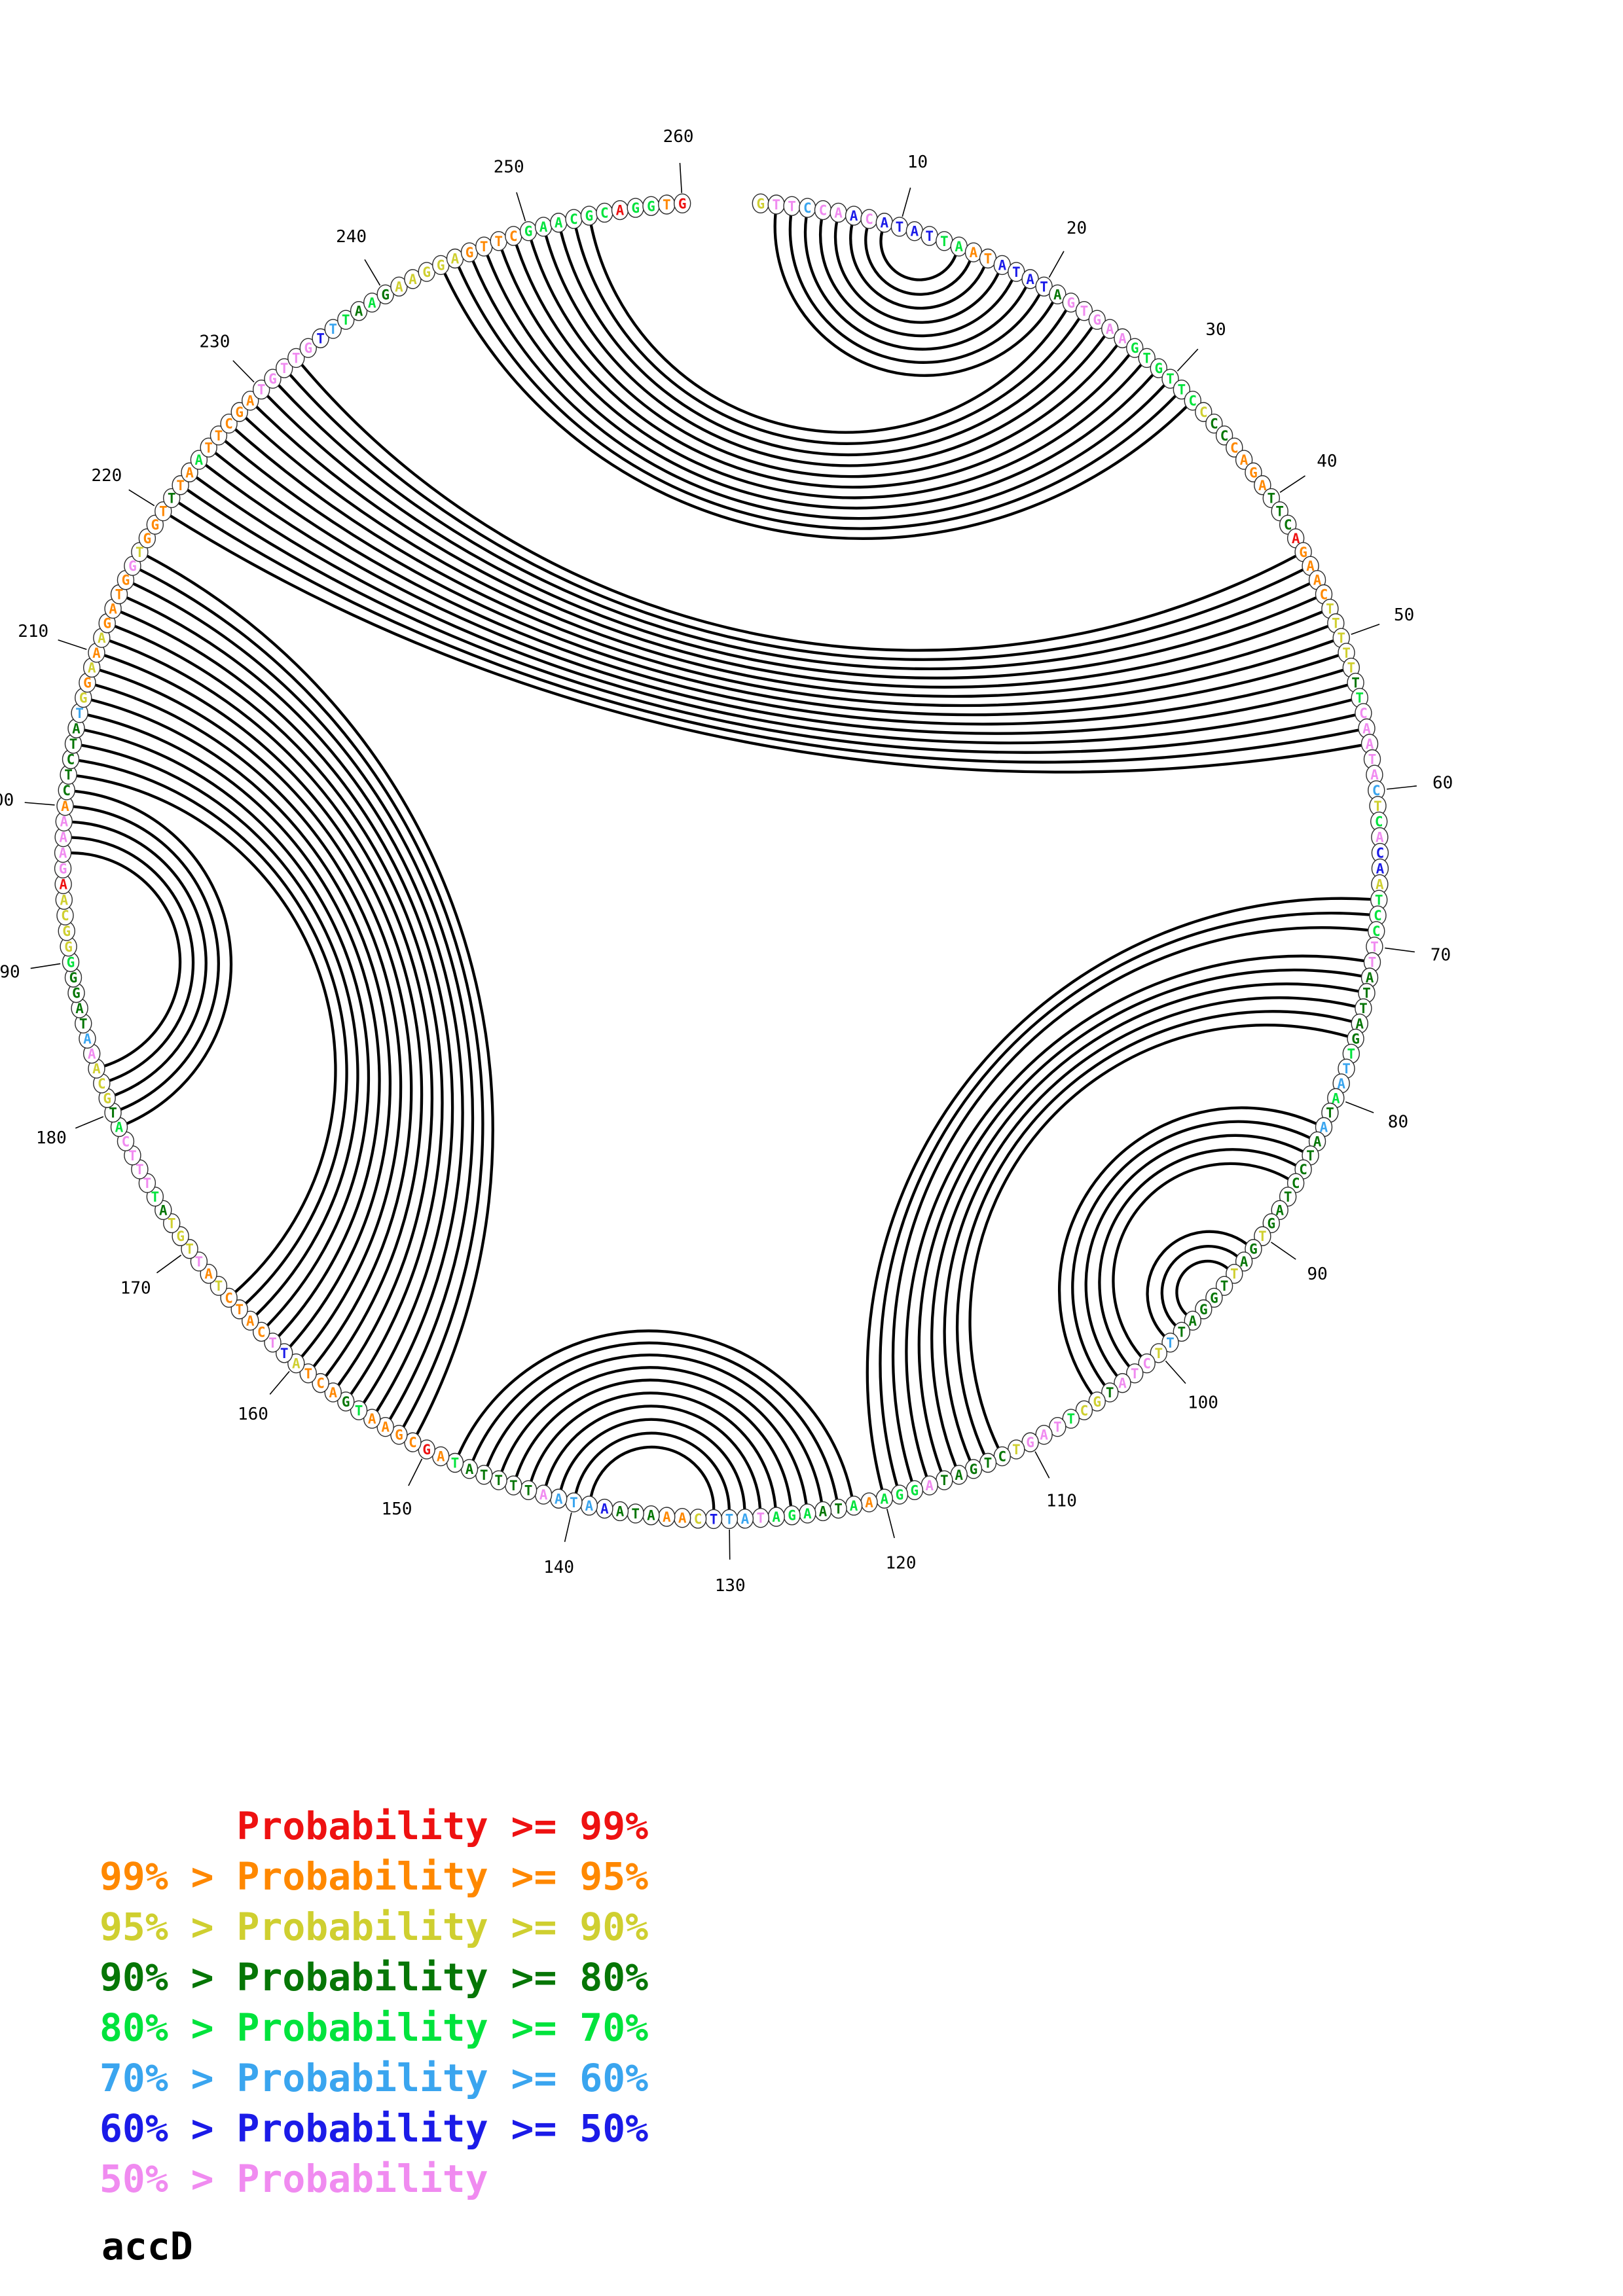 The height and width of the screenshot is (2296, 1623). Describe the element at coordinates (33, 631) in the screenshot. I see `tick-label: 210` at that location.